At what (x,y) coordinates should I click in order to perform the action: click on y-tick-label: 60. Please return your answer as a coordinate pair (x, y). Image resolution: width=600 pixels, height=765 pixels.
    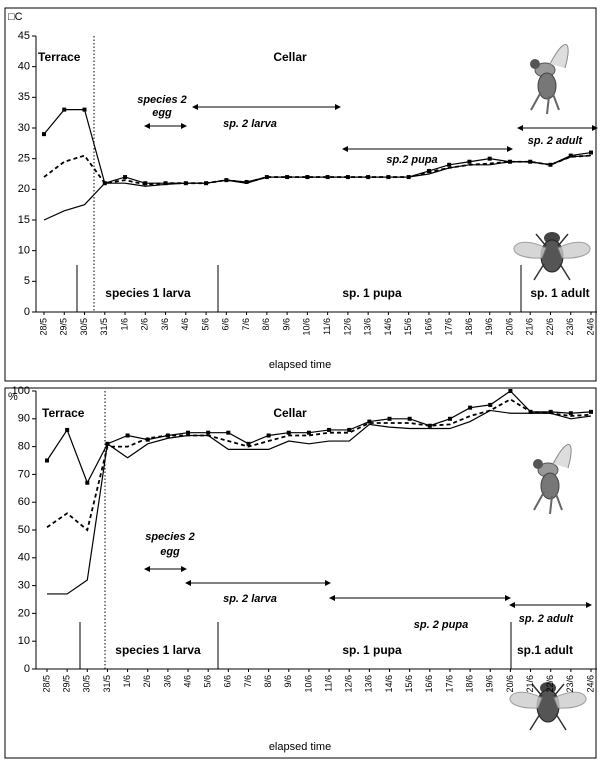
    Looking at the image, I should click on (24, 502).